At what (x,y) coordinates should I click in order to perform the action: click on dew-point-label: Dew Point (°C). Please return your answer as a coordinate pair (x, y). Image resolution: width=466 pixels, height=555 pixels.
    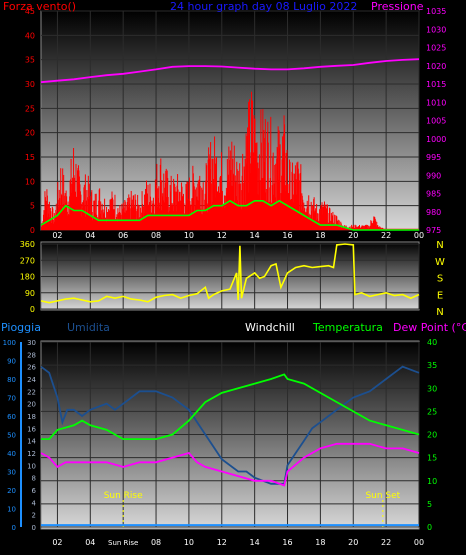
    Looking at the image, I should click on (429, 327).